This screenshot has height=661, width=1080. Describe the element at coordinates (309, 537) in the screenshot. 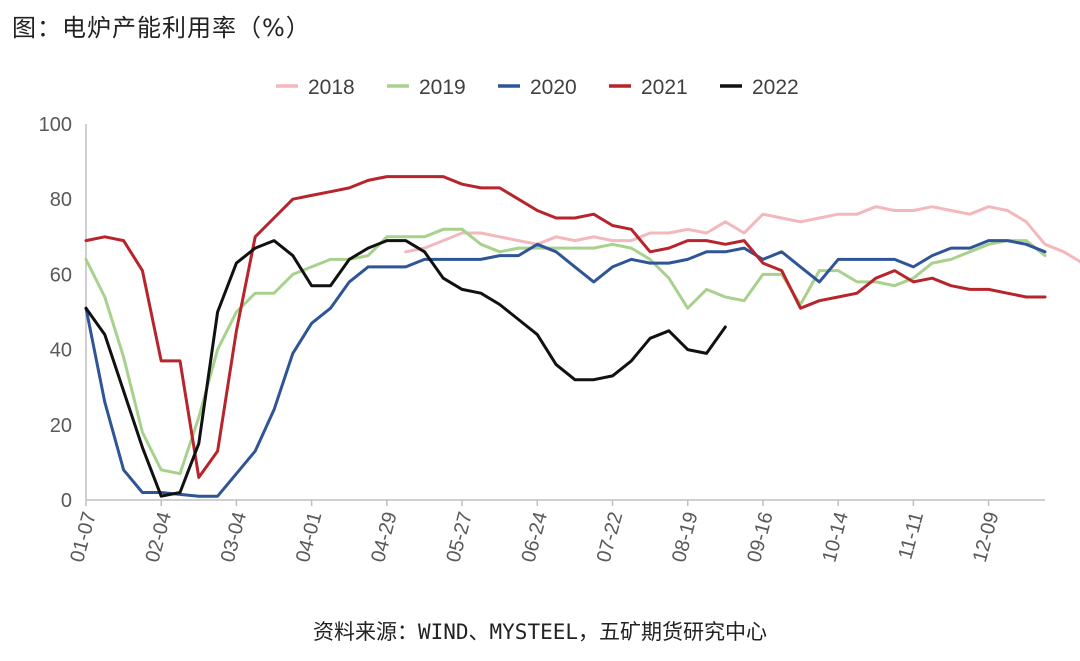

I see `x-tick-label: 04-01` at that location.